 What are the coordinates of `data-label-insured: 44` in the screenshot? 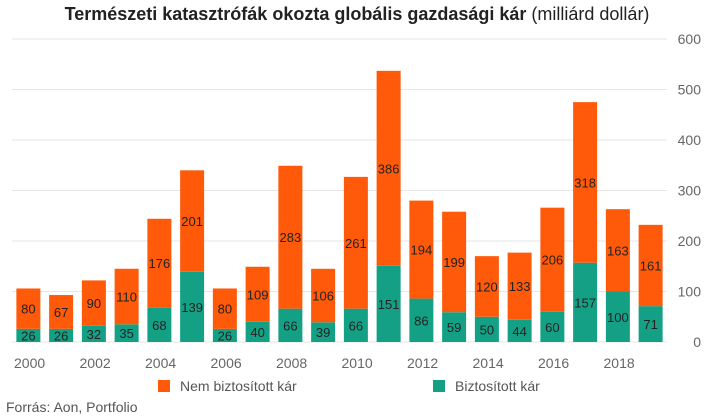 It's located at (519, 331).